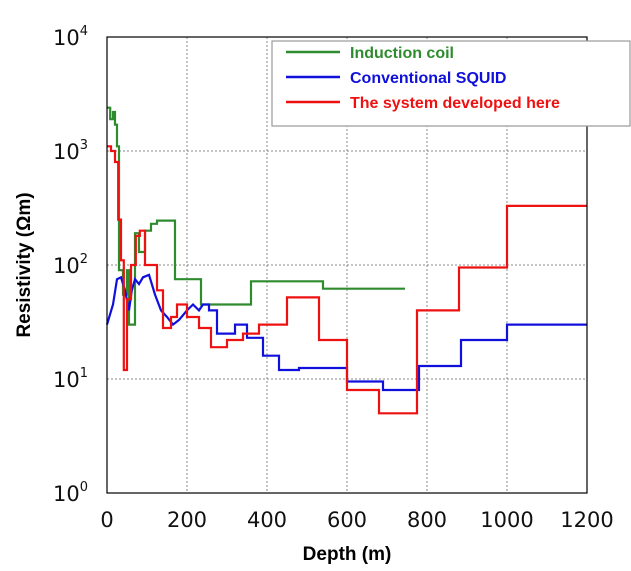 The height and width of the screenshot is (571, 631). What do you see at coordinates (506, 520) in the screenshot?
I see `x-tick-label: 1000` at bounding box center [506, 520].